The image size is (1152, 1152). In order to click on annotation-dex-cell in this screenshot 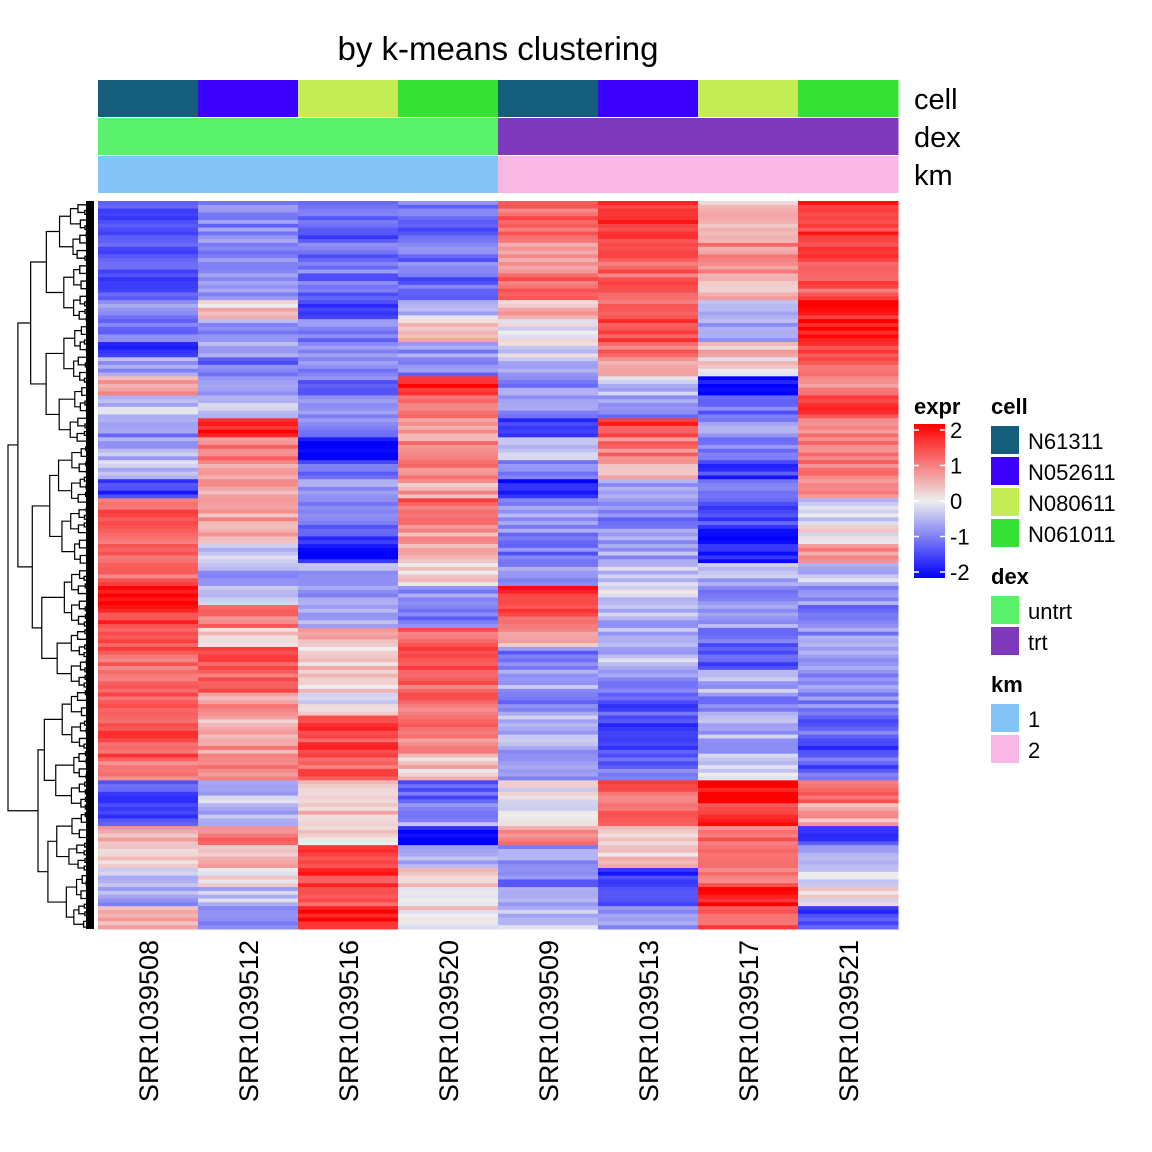, I will do `click(448, 136)`.